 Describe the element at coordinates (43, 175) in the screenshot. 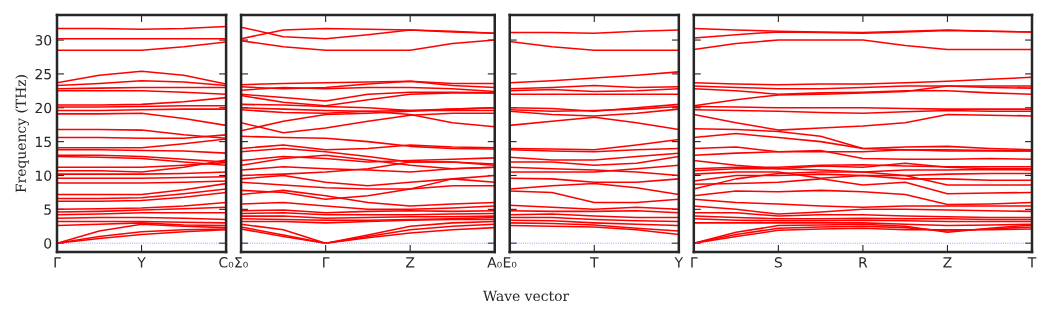

I see `y-tick-label: 10` at that location.